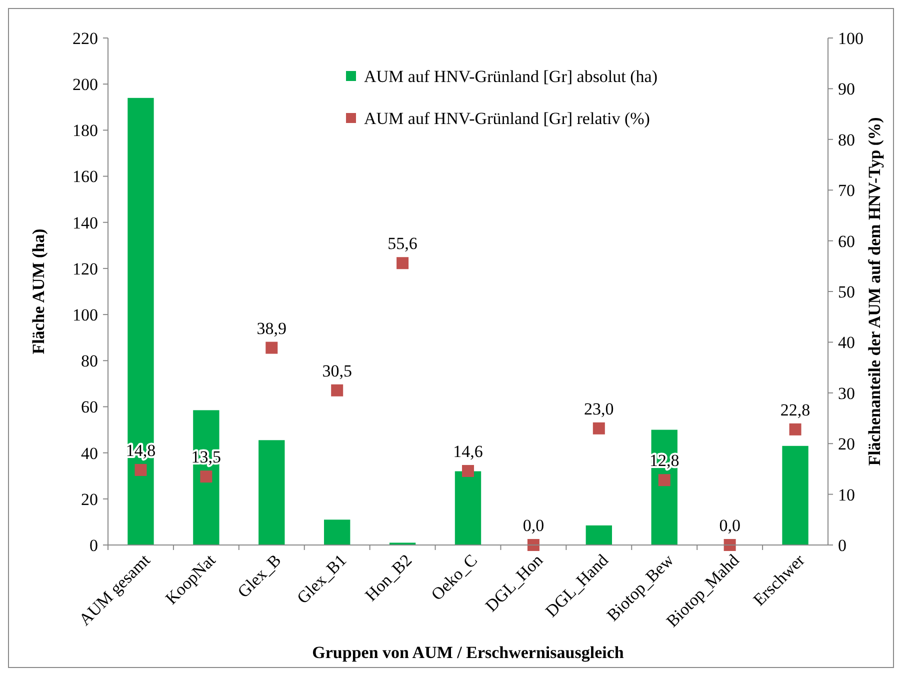 Image resolution: width=902 pixels, height=676 pixels. I want to click on data-label: 38,9, so click(271, 328).